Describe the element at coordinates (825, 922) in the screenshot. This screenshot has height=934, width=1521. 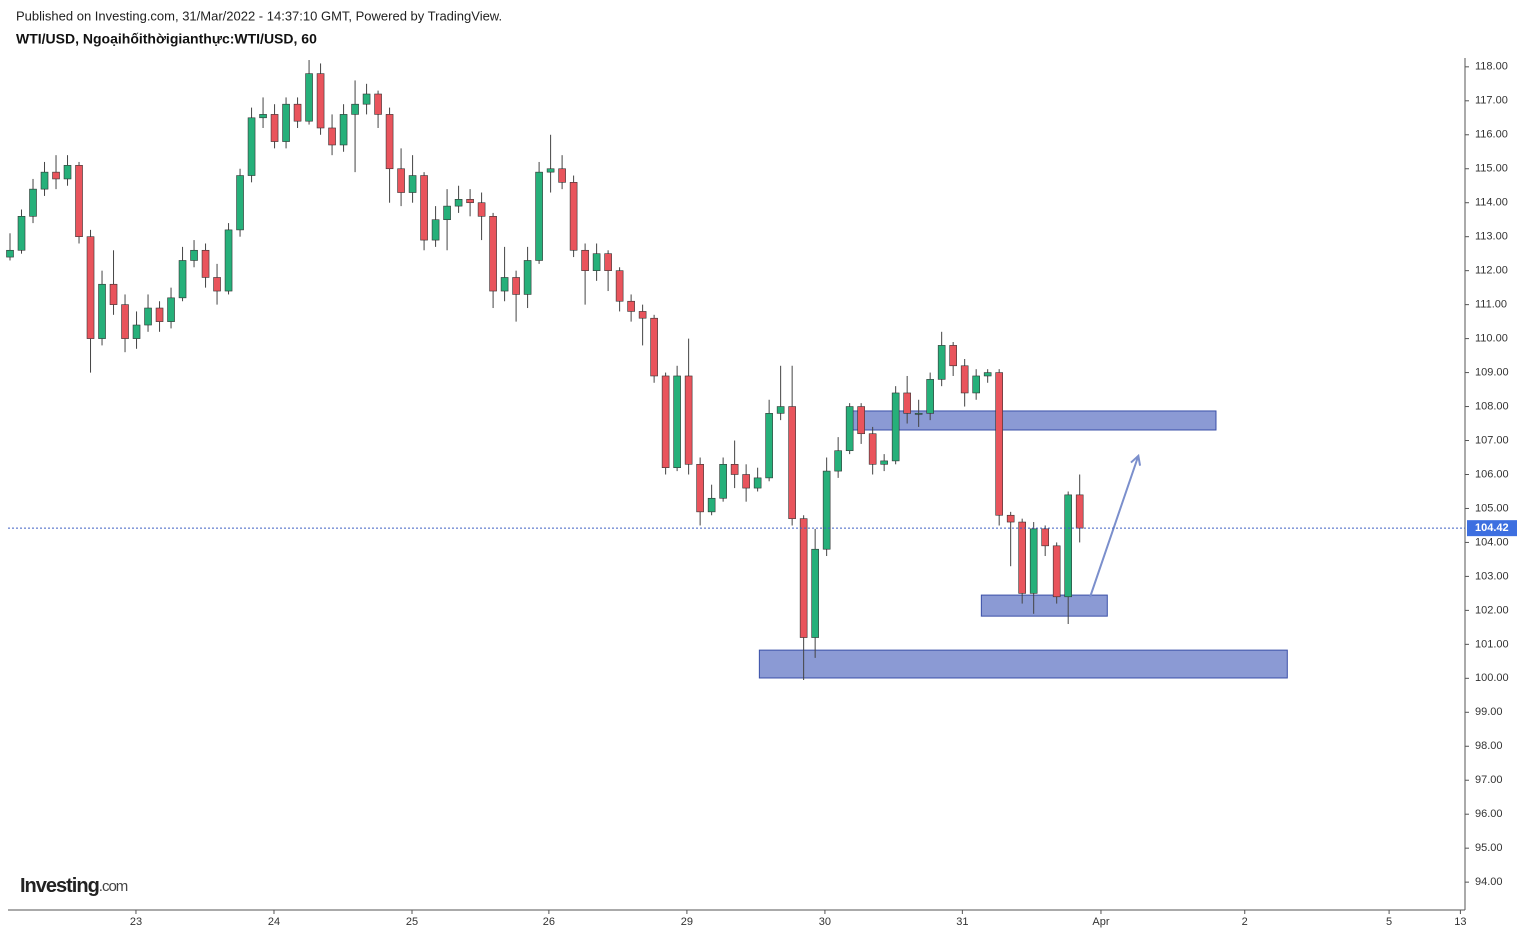
I see `x-tick-label: 30` at that location.